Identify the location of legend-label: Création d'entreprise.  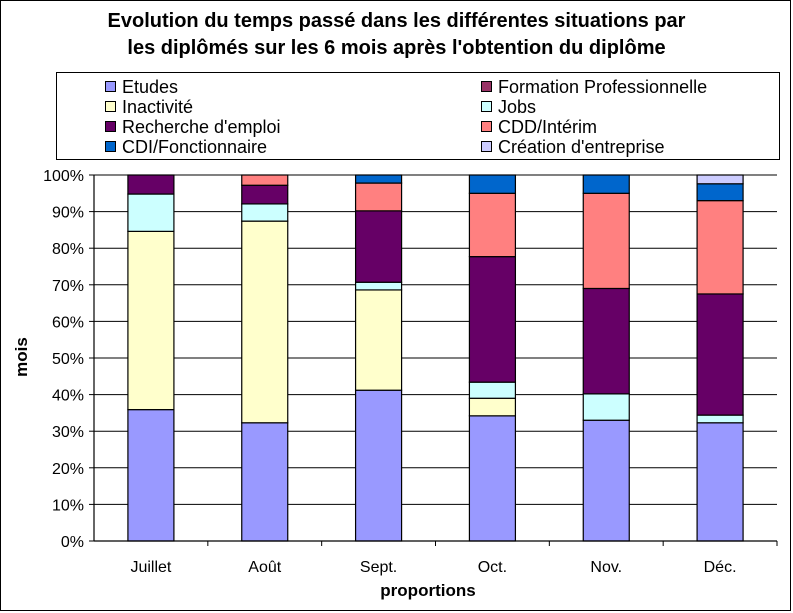
(581, 147).